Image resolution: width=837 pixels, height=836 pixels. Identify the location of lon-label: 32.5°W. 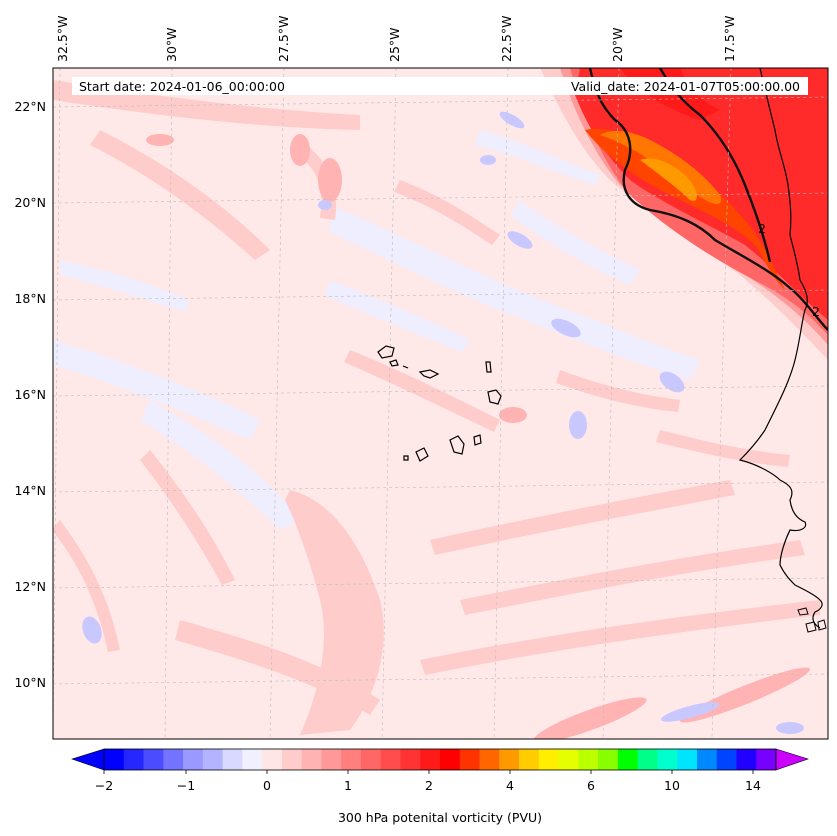
(62, 39).